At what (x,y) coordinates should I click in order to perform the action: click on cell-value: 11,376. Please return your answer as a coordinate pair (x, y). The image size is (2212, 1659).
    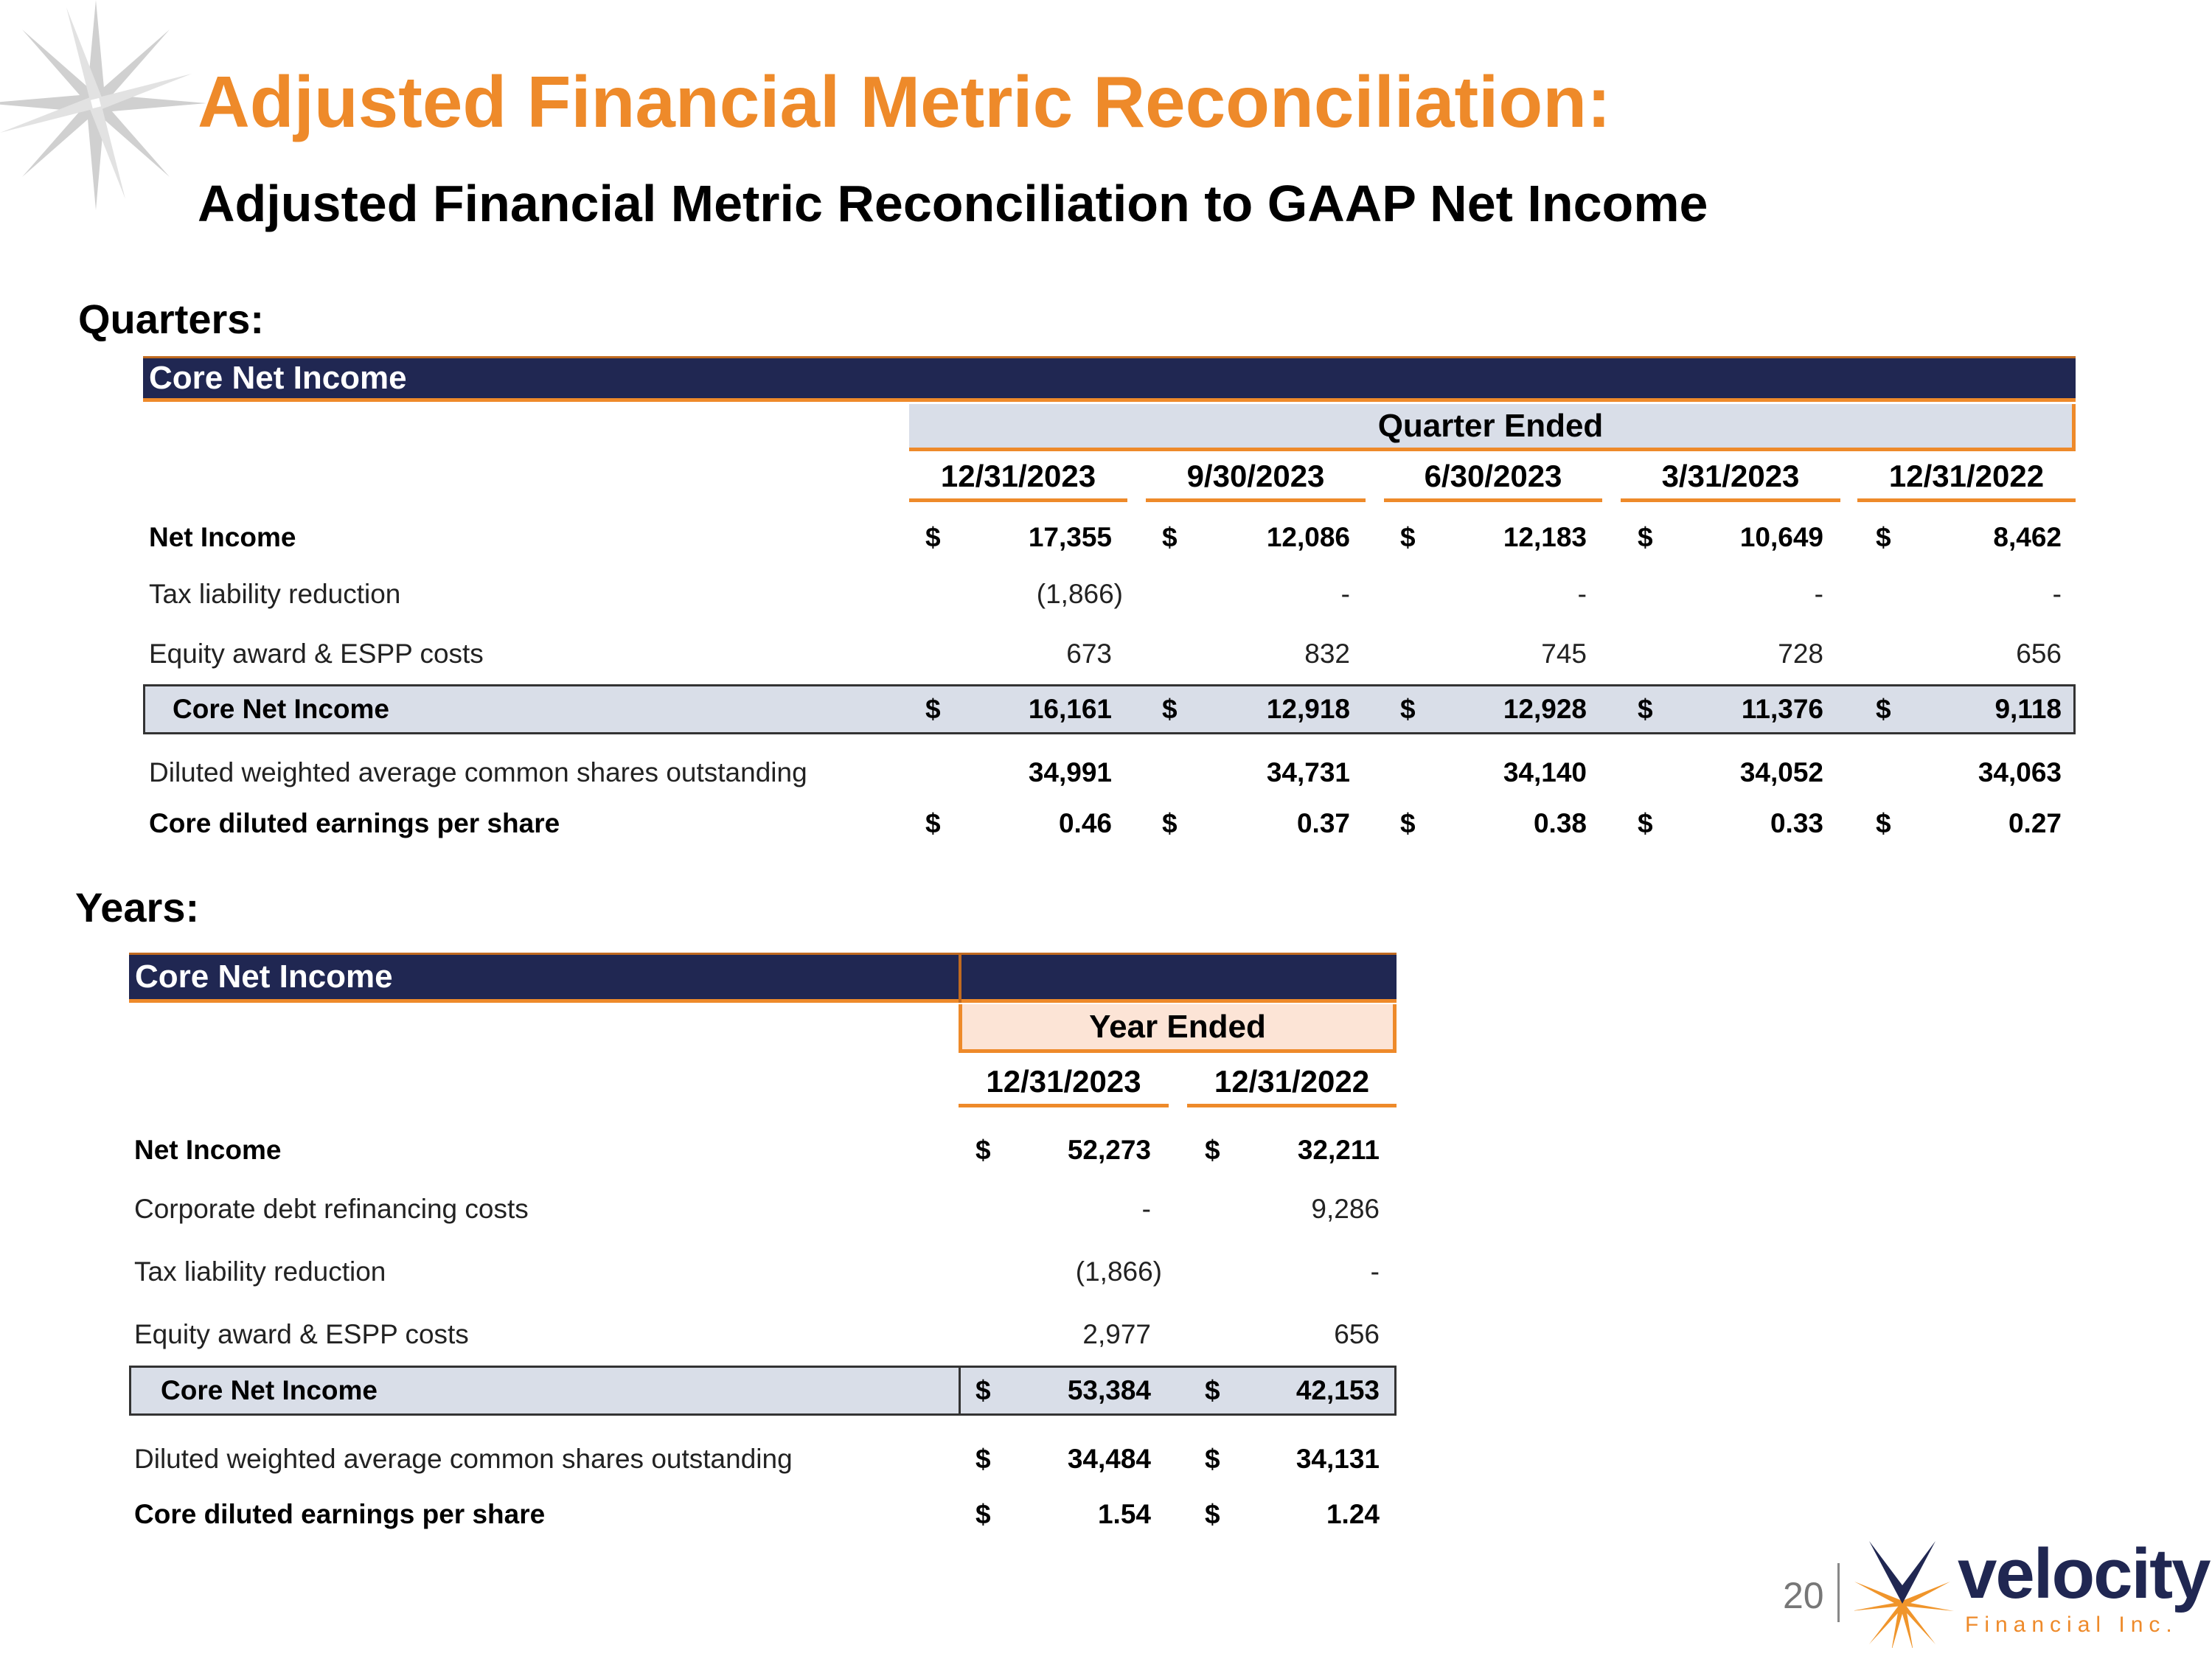
    Looking at the image, I should click on (1782, 709).